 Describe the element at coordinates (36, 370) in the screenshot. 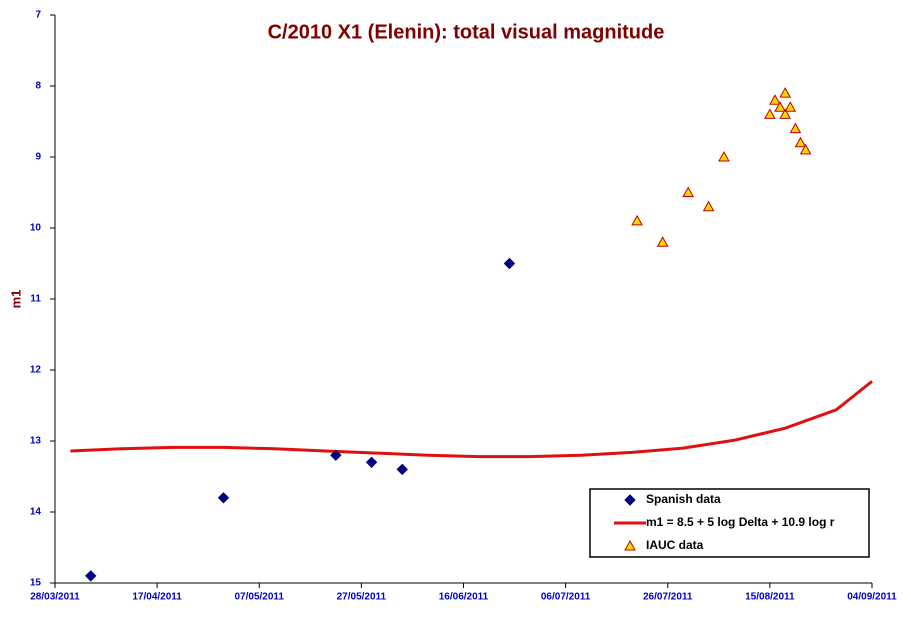

I see `y-tick-label: 12` at that location.